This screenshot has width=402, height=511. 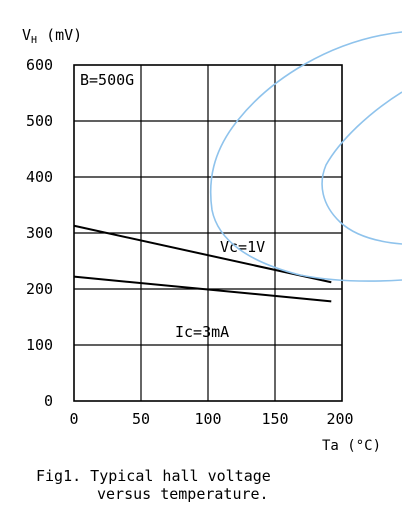 What do you see at coordinates (242, 247) in the screenshot?
I see `series-label-vc: Vc=1V` at bounding box center [242, 247].